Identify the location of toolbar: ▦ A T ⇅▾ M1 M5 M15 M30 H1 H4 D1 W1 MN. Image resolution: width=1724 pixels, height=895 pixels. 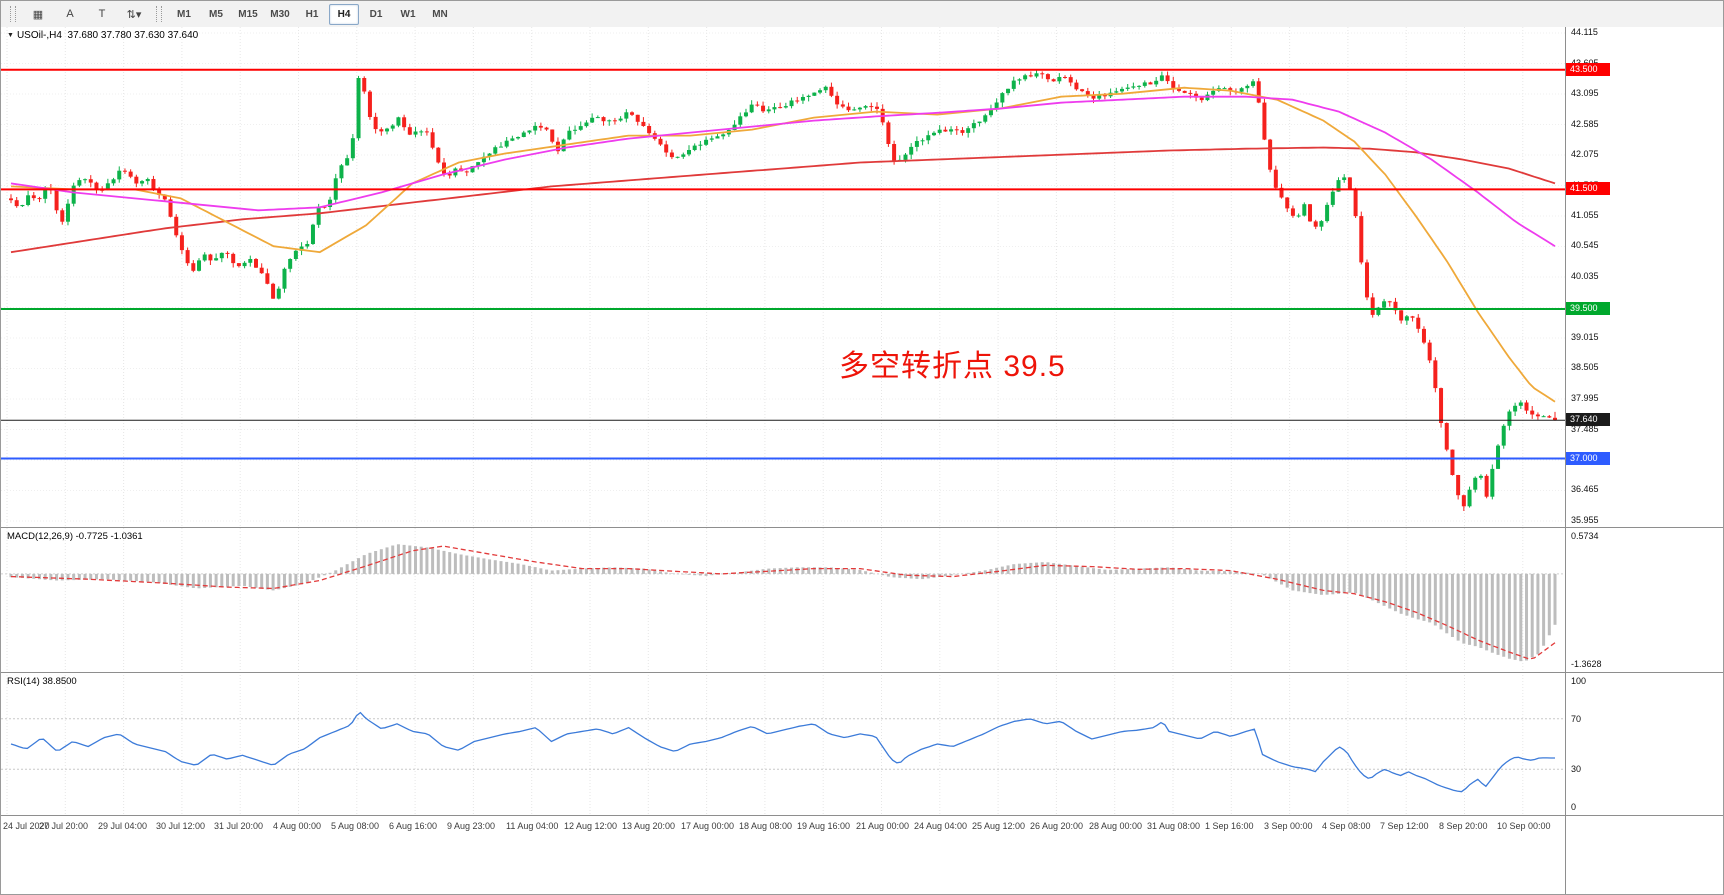
(862, 14).